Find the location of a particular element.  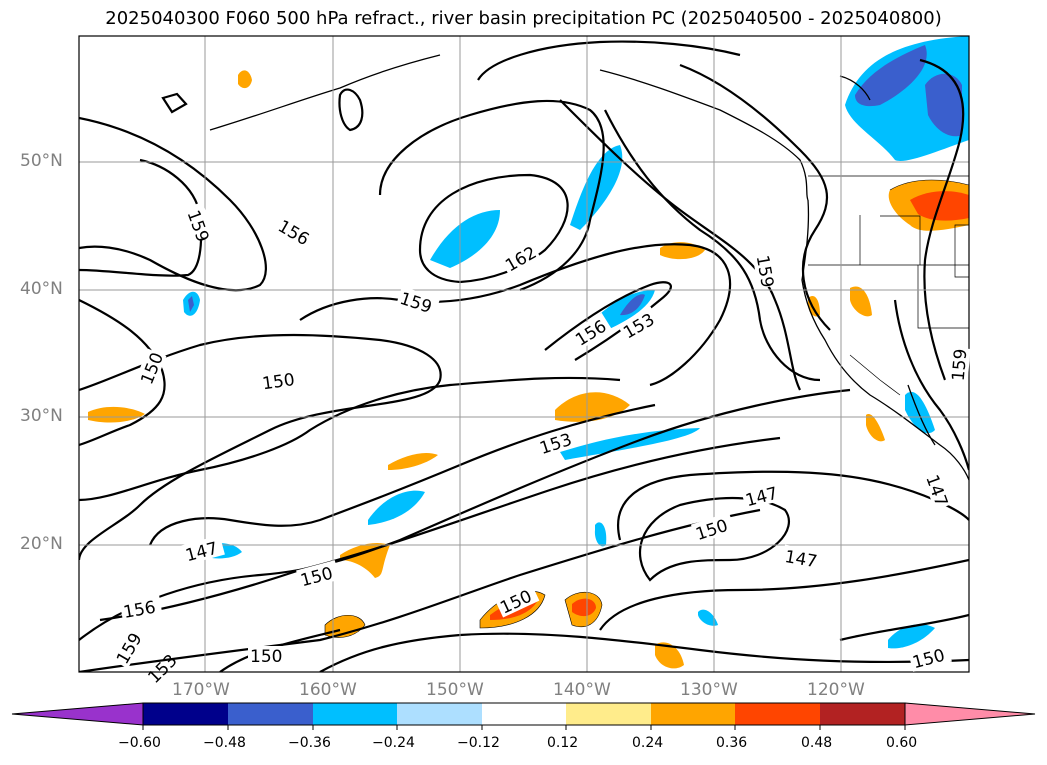

lon-label: 130°W is located at coordinates (709, 690).